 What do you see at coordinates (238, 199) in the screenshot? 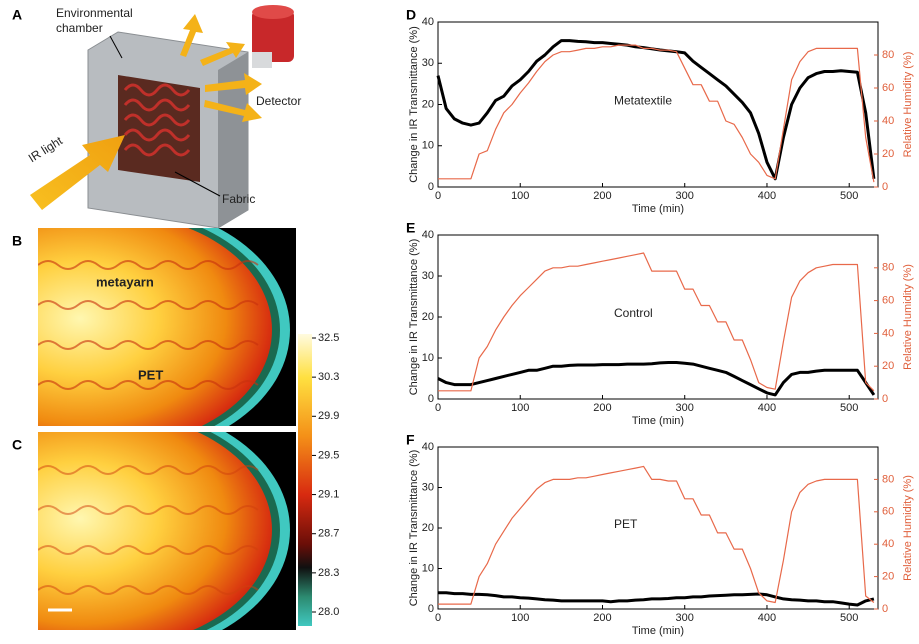
I see `fabric-label: Fabric` at bounding box center [238, 199].